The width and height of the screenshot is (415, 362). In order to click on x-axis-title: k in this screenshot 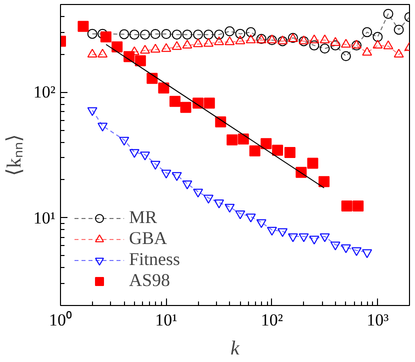, I will do `click(235, 349)`.